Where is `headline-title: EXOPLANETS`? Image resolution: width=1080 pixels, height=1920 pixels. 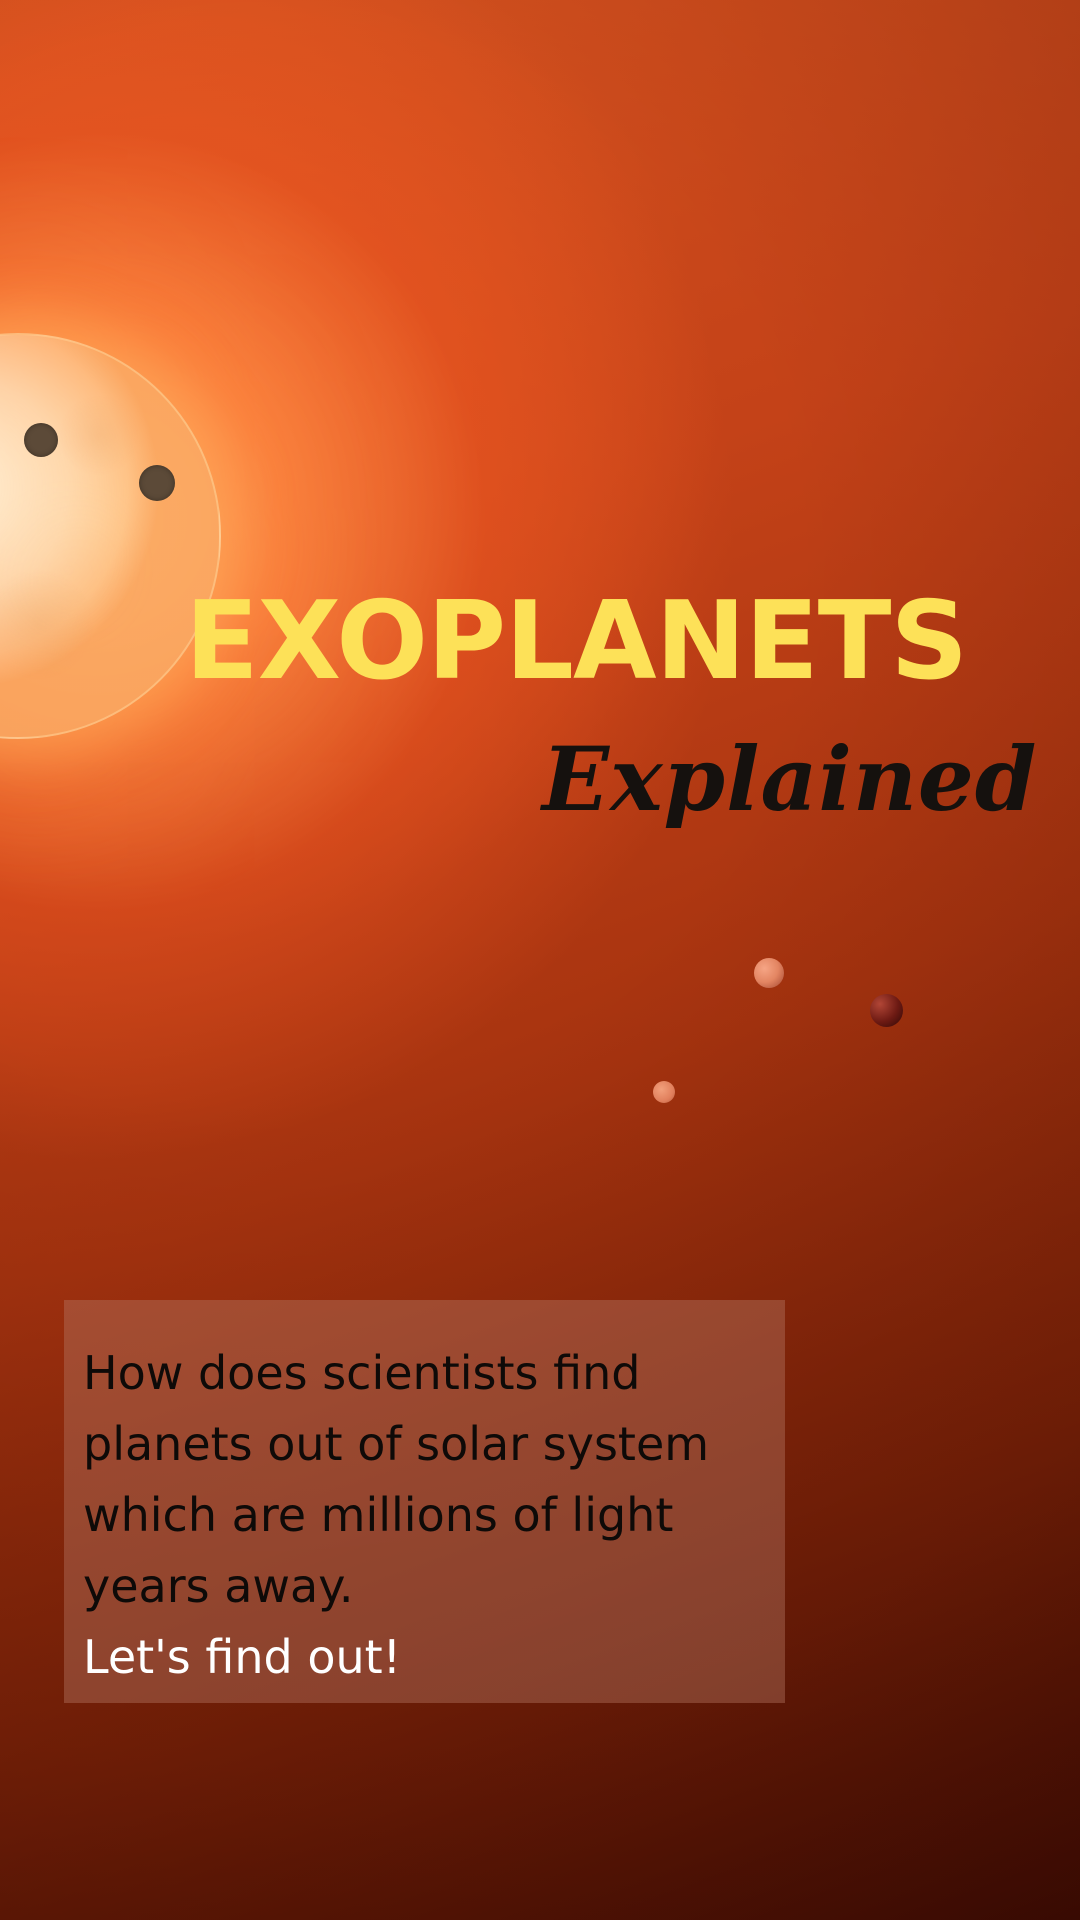
headline-title: EXOPLANETS is located at coordinates (576, 641).